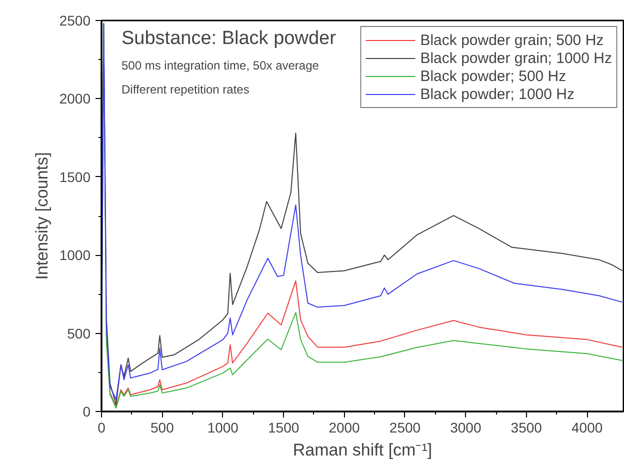 Image resolution: width=624 pixels, height=471 pixels. Describe the element at coordinates (512, 40) in the screenshot. I see `legend-label: Black powder grain; 500 Hz` at that location.